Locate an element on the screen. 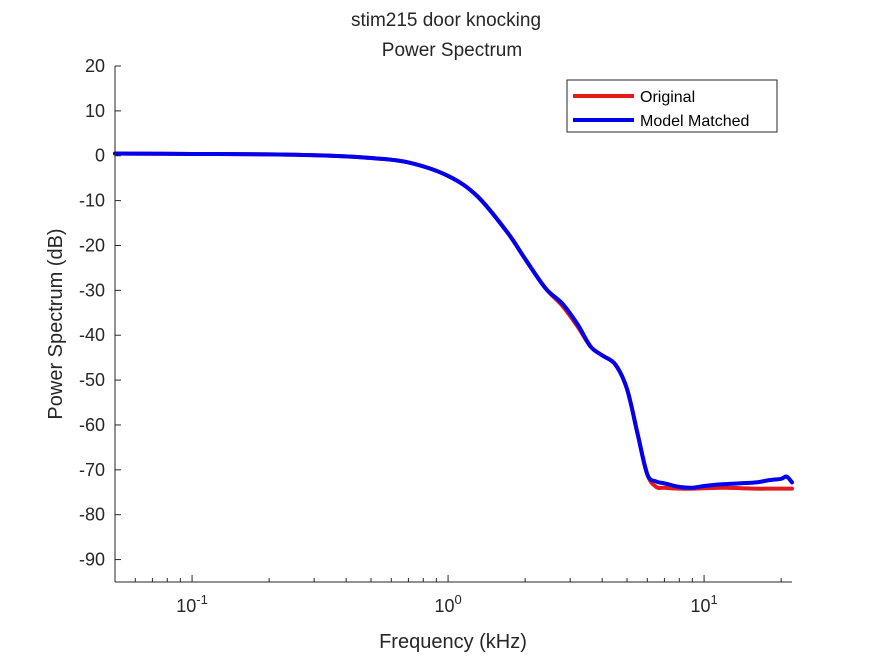 This screenshot has width=875, height=656. y-tick-label: -10 is located at coordinates (92, 201).